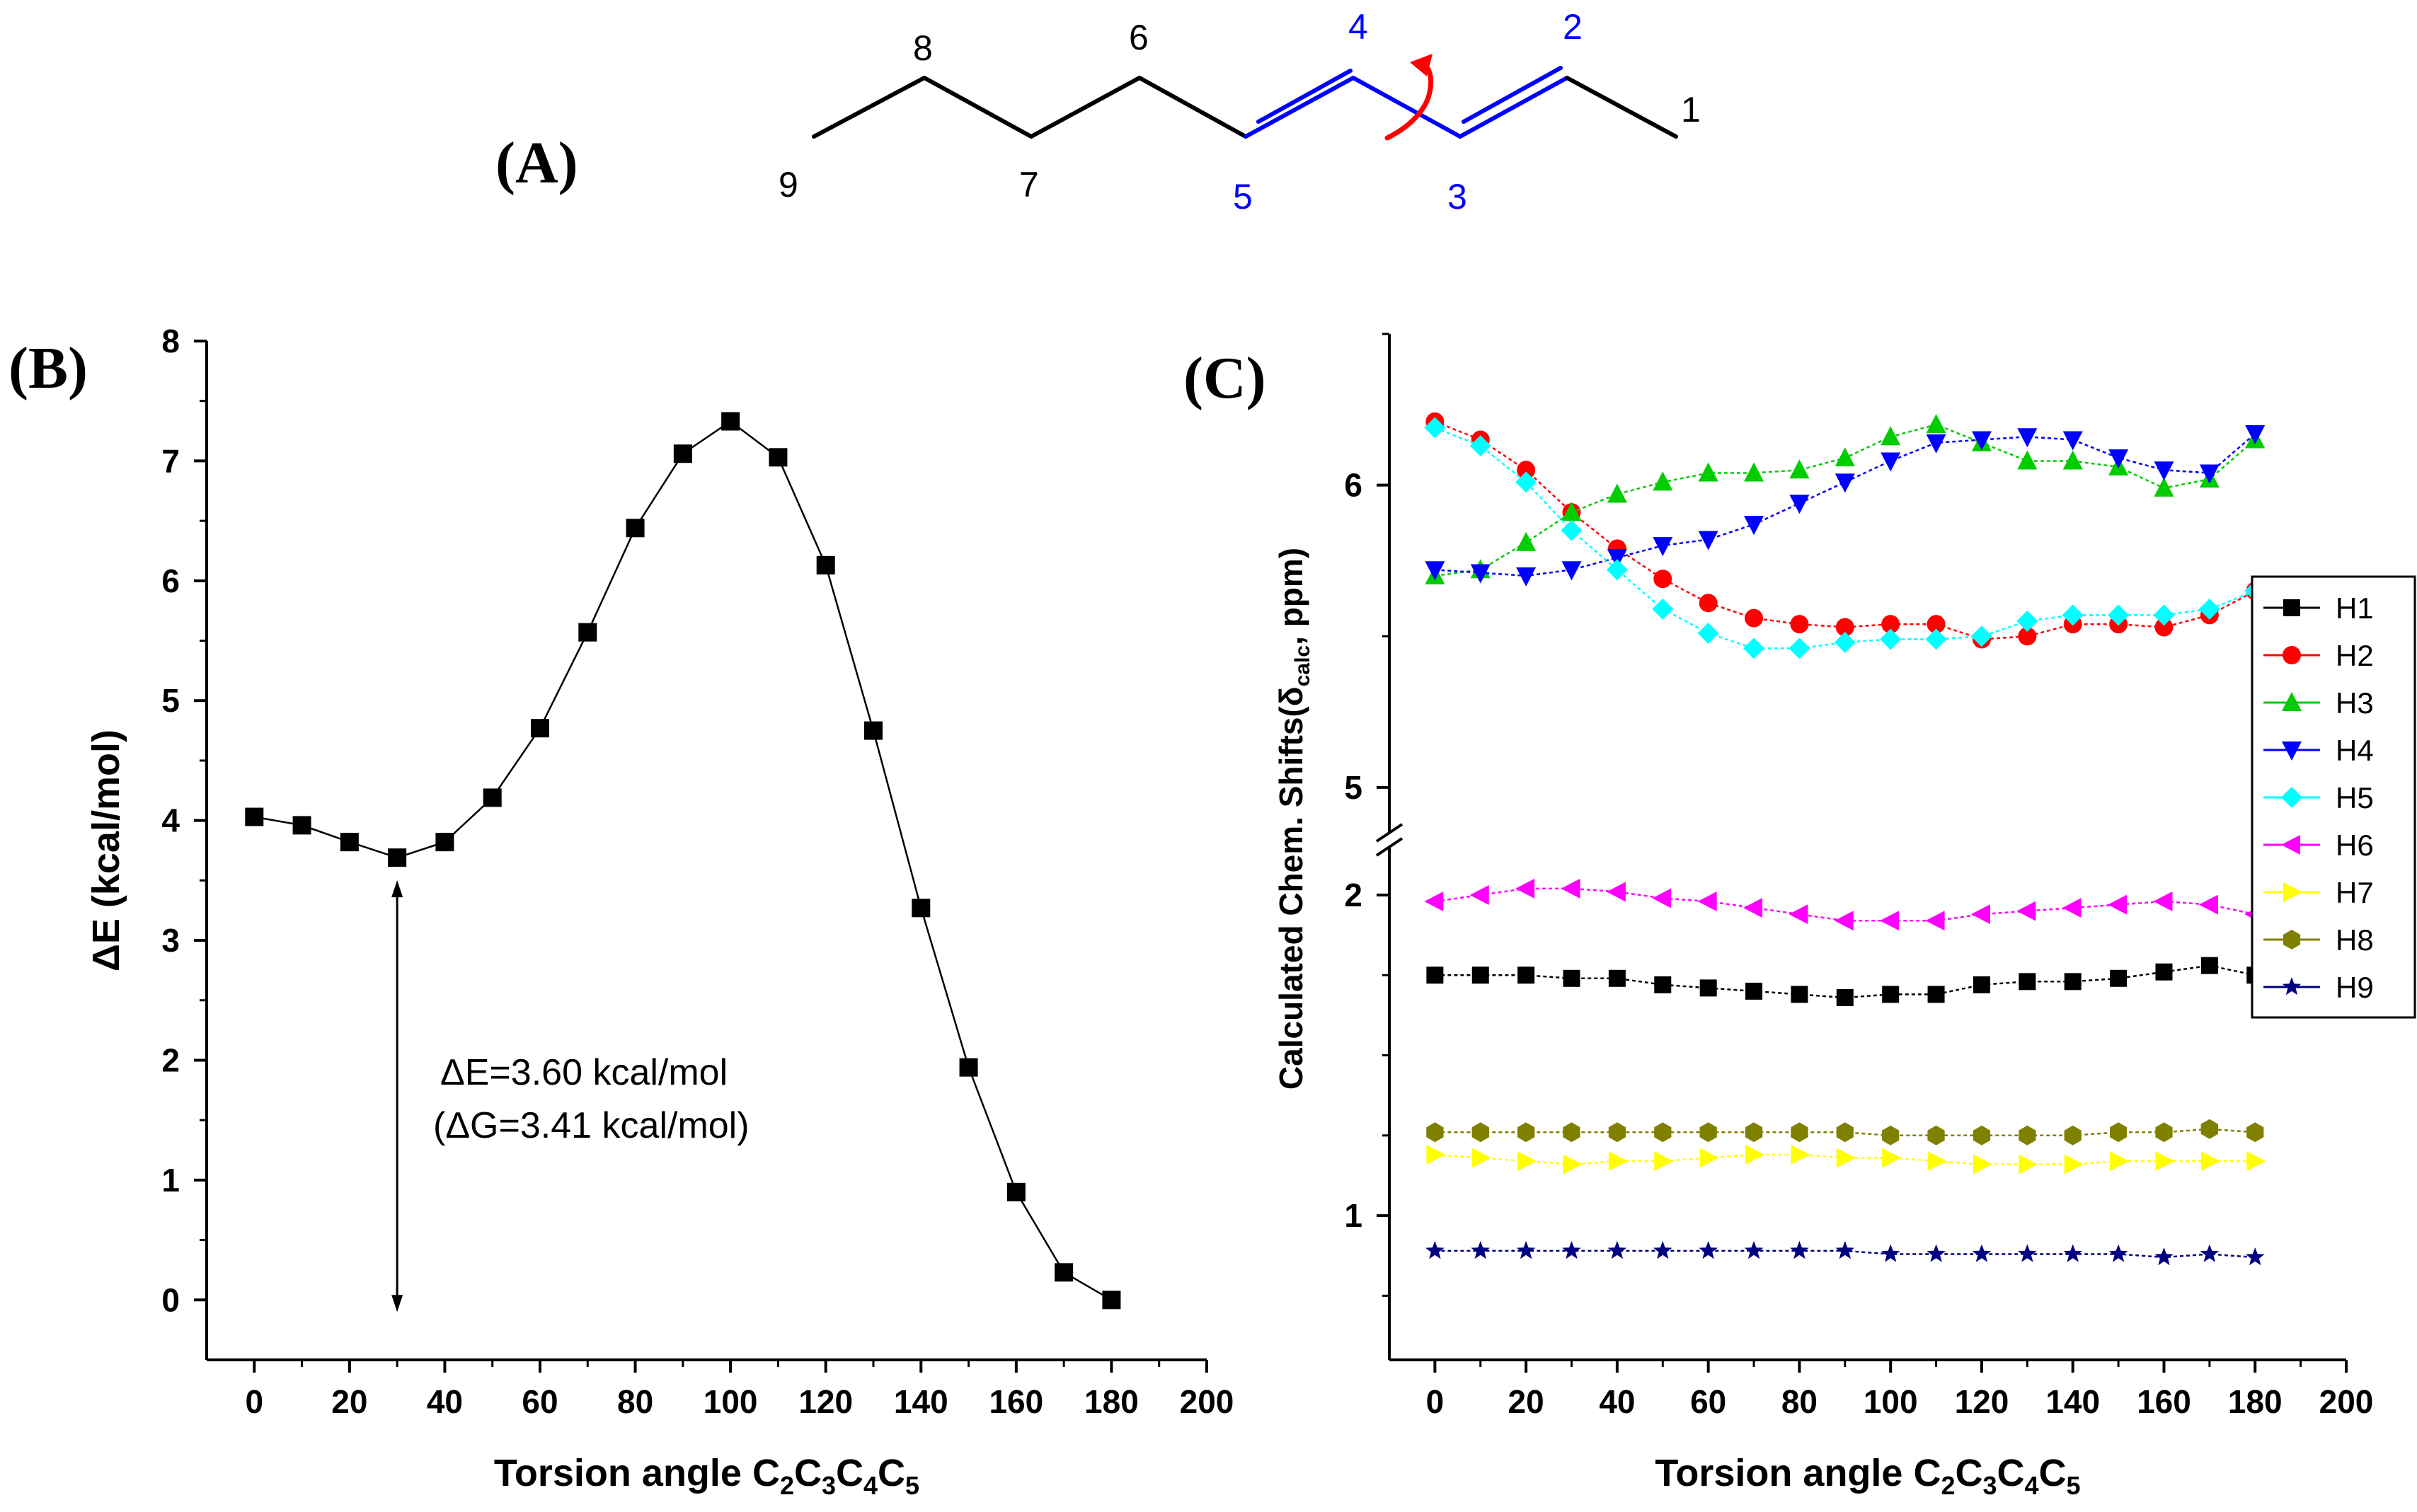 The width and height of the screenshot is (2417, 1512). What do you see at coordinates (1512, 95) in the screenshot?
I see `bond-c3-c2-double` at bounding box center [1512, 95].